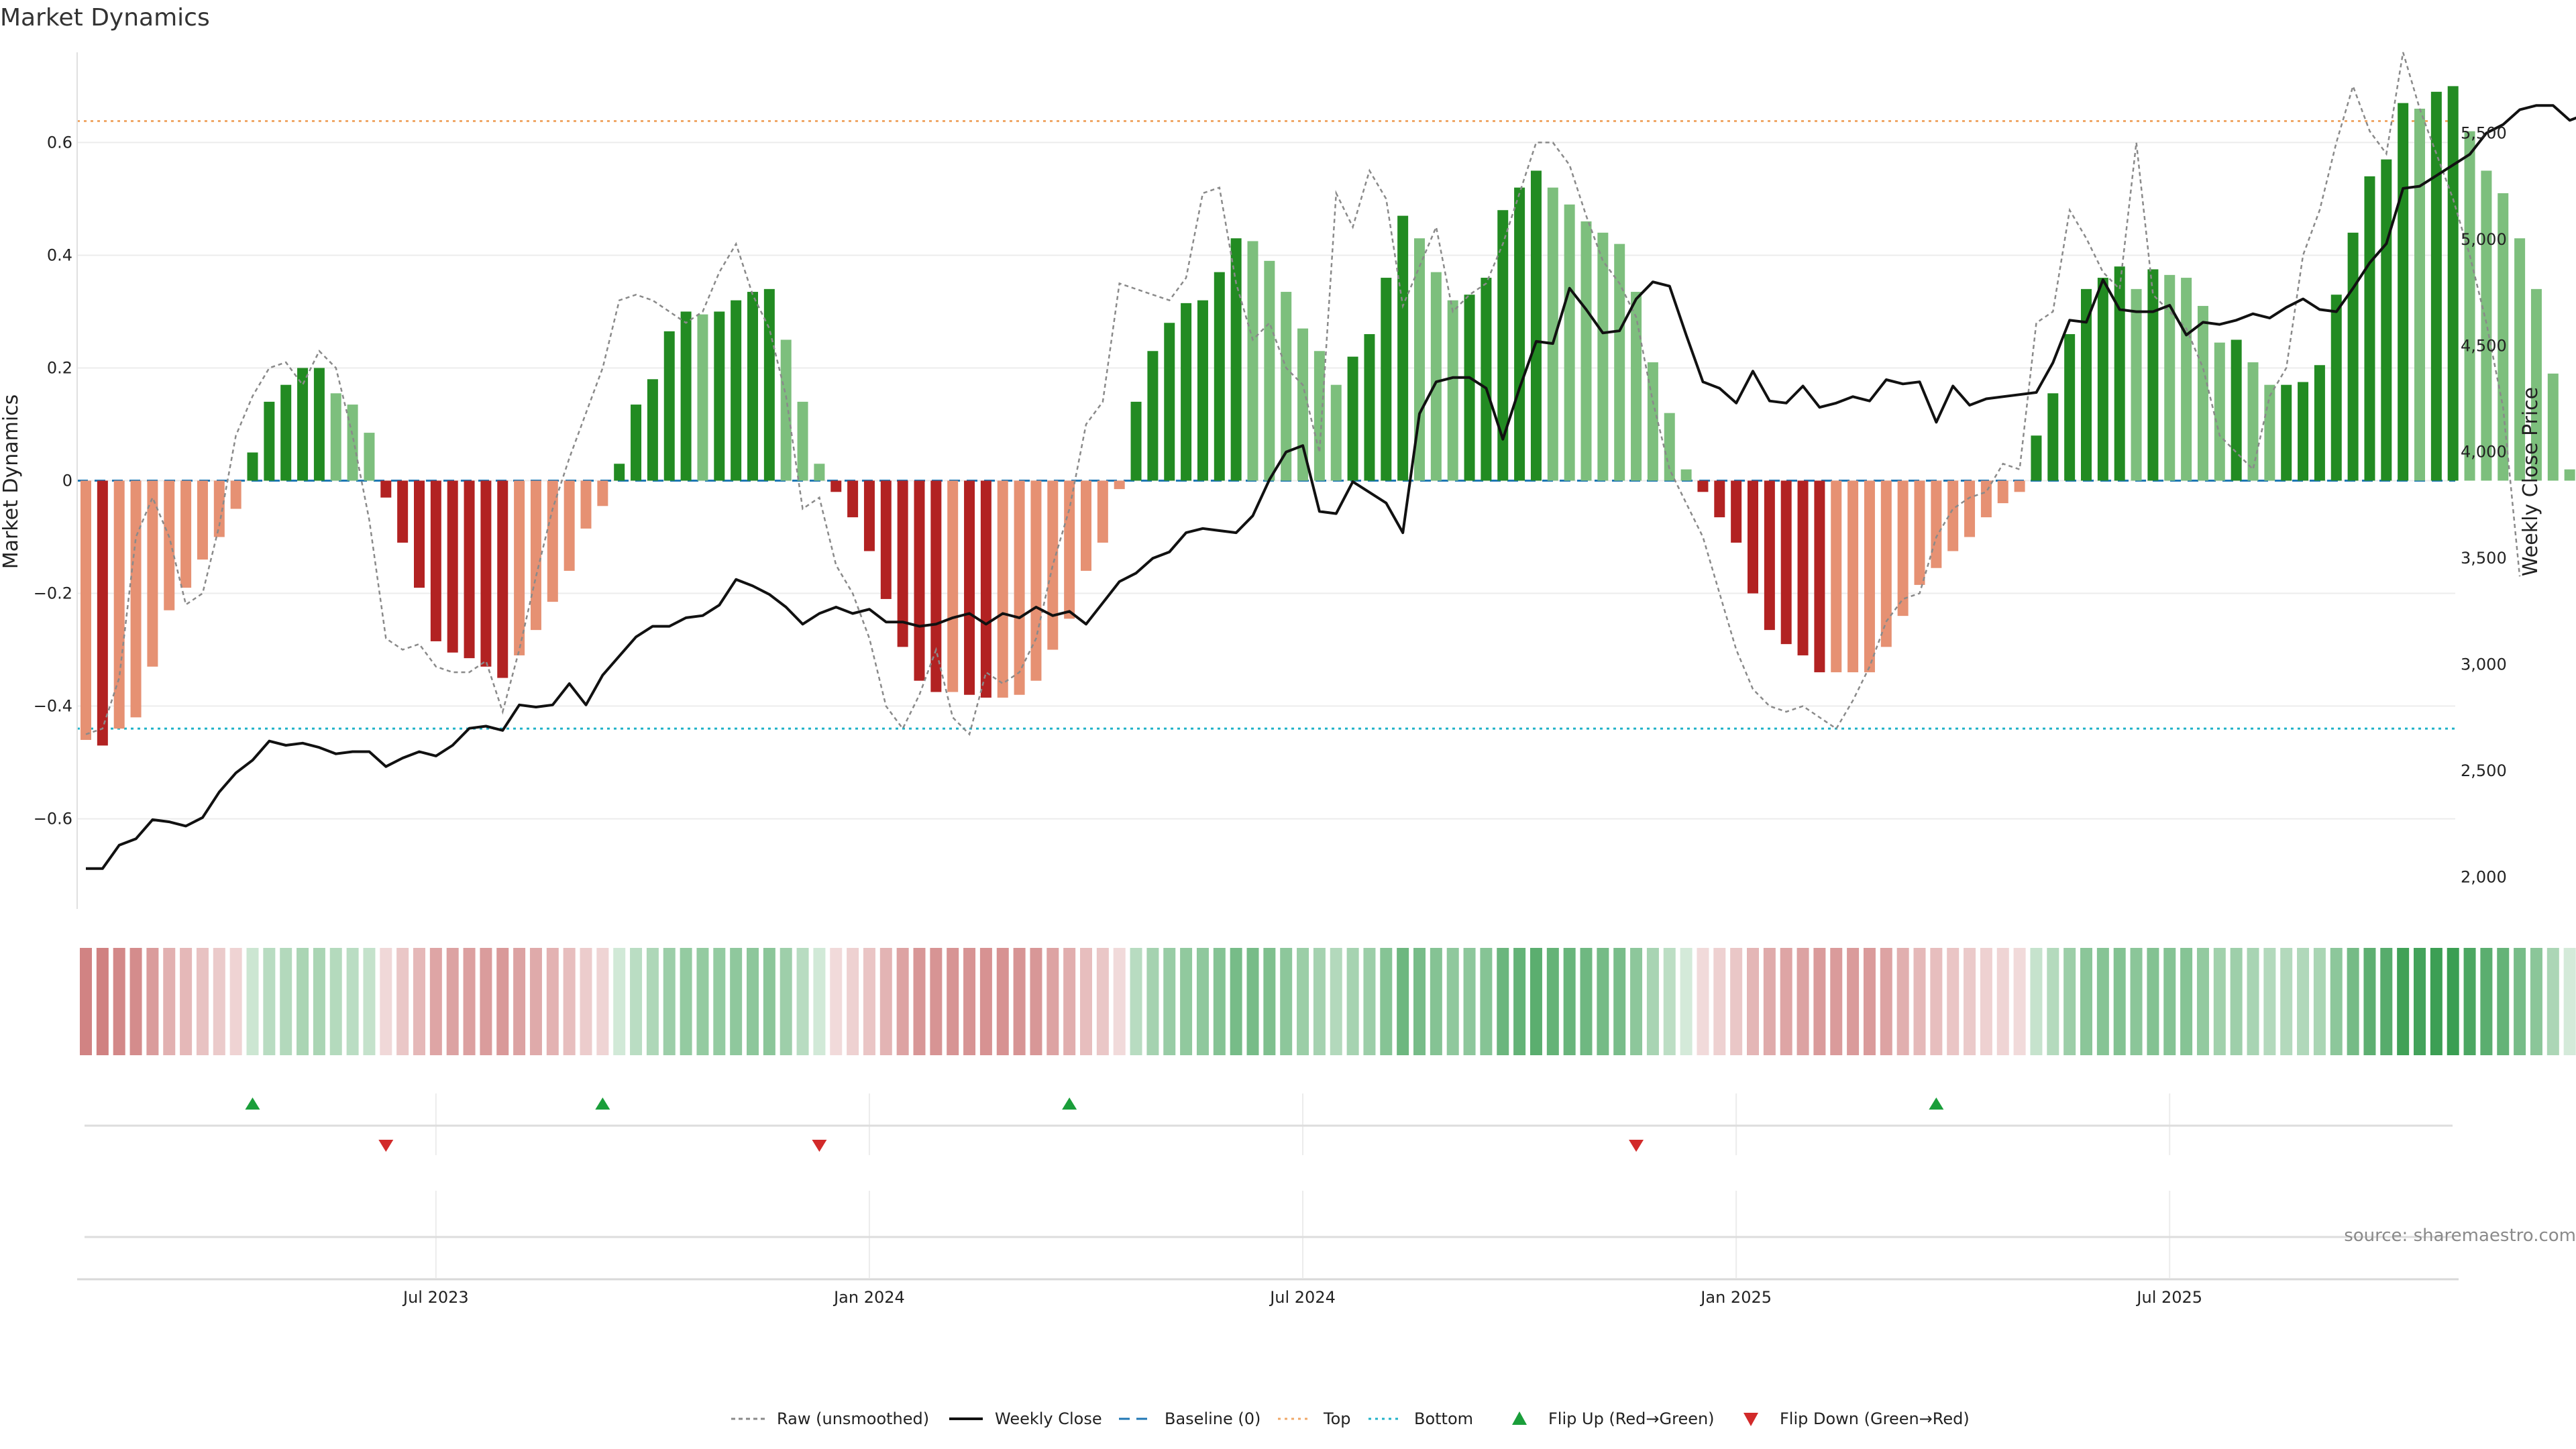  What do you see at coordinates (1302, 1297) in the screenshot?
I see `x-tick-label: Jul 2024` at bounding box center [1302, 1297].